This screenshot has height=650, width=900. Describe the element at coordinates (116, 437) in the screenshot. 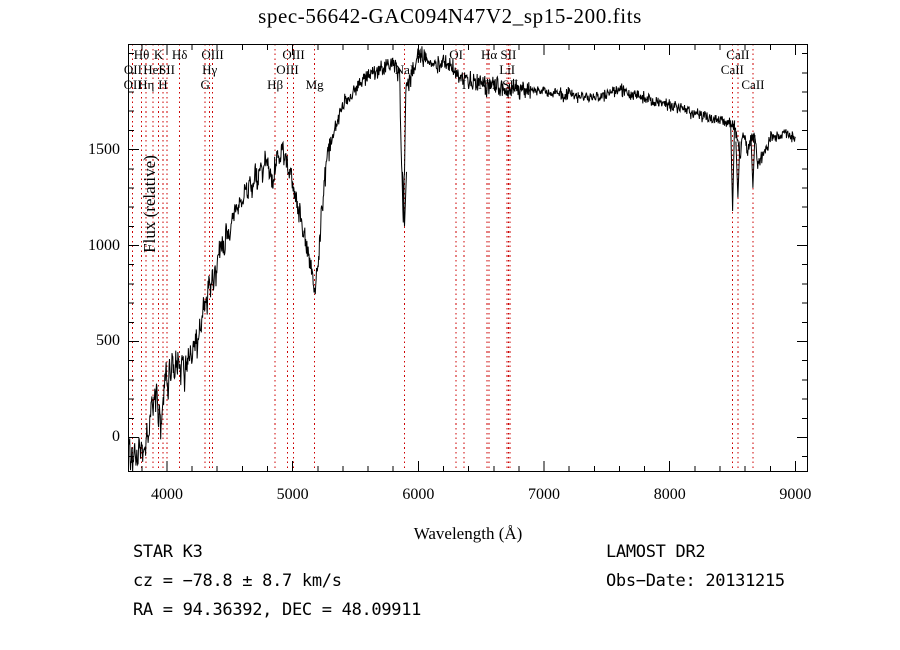

I see `y-tick-label: 0` at that location.